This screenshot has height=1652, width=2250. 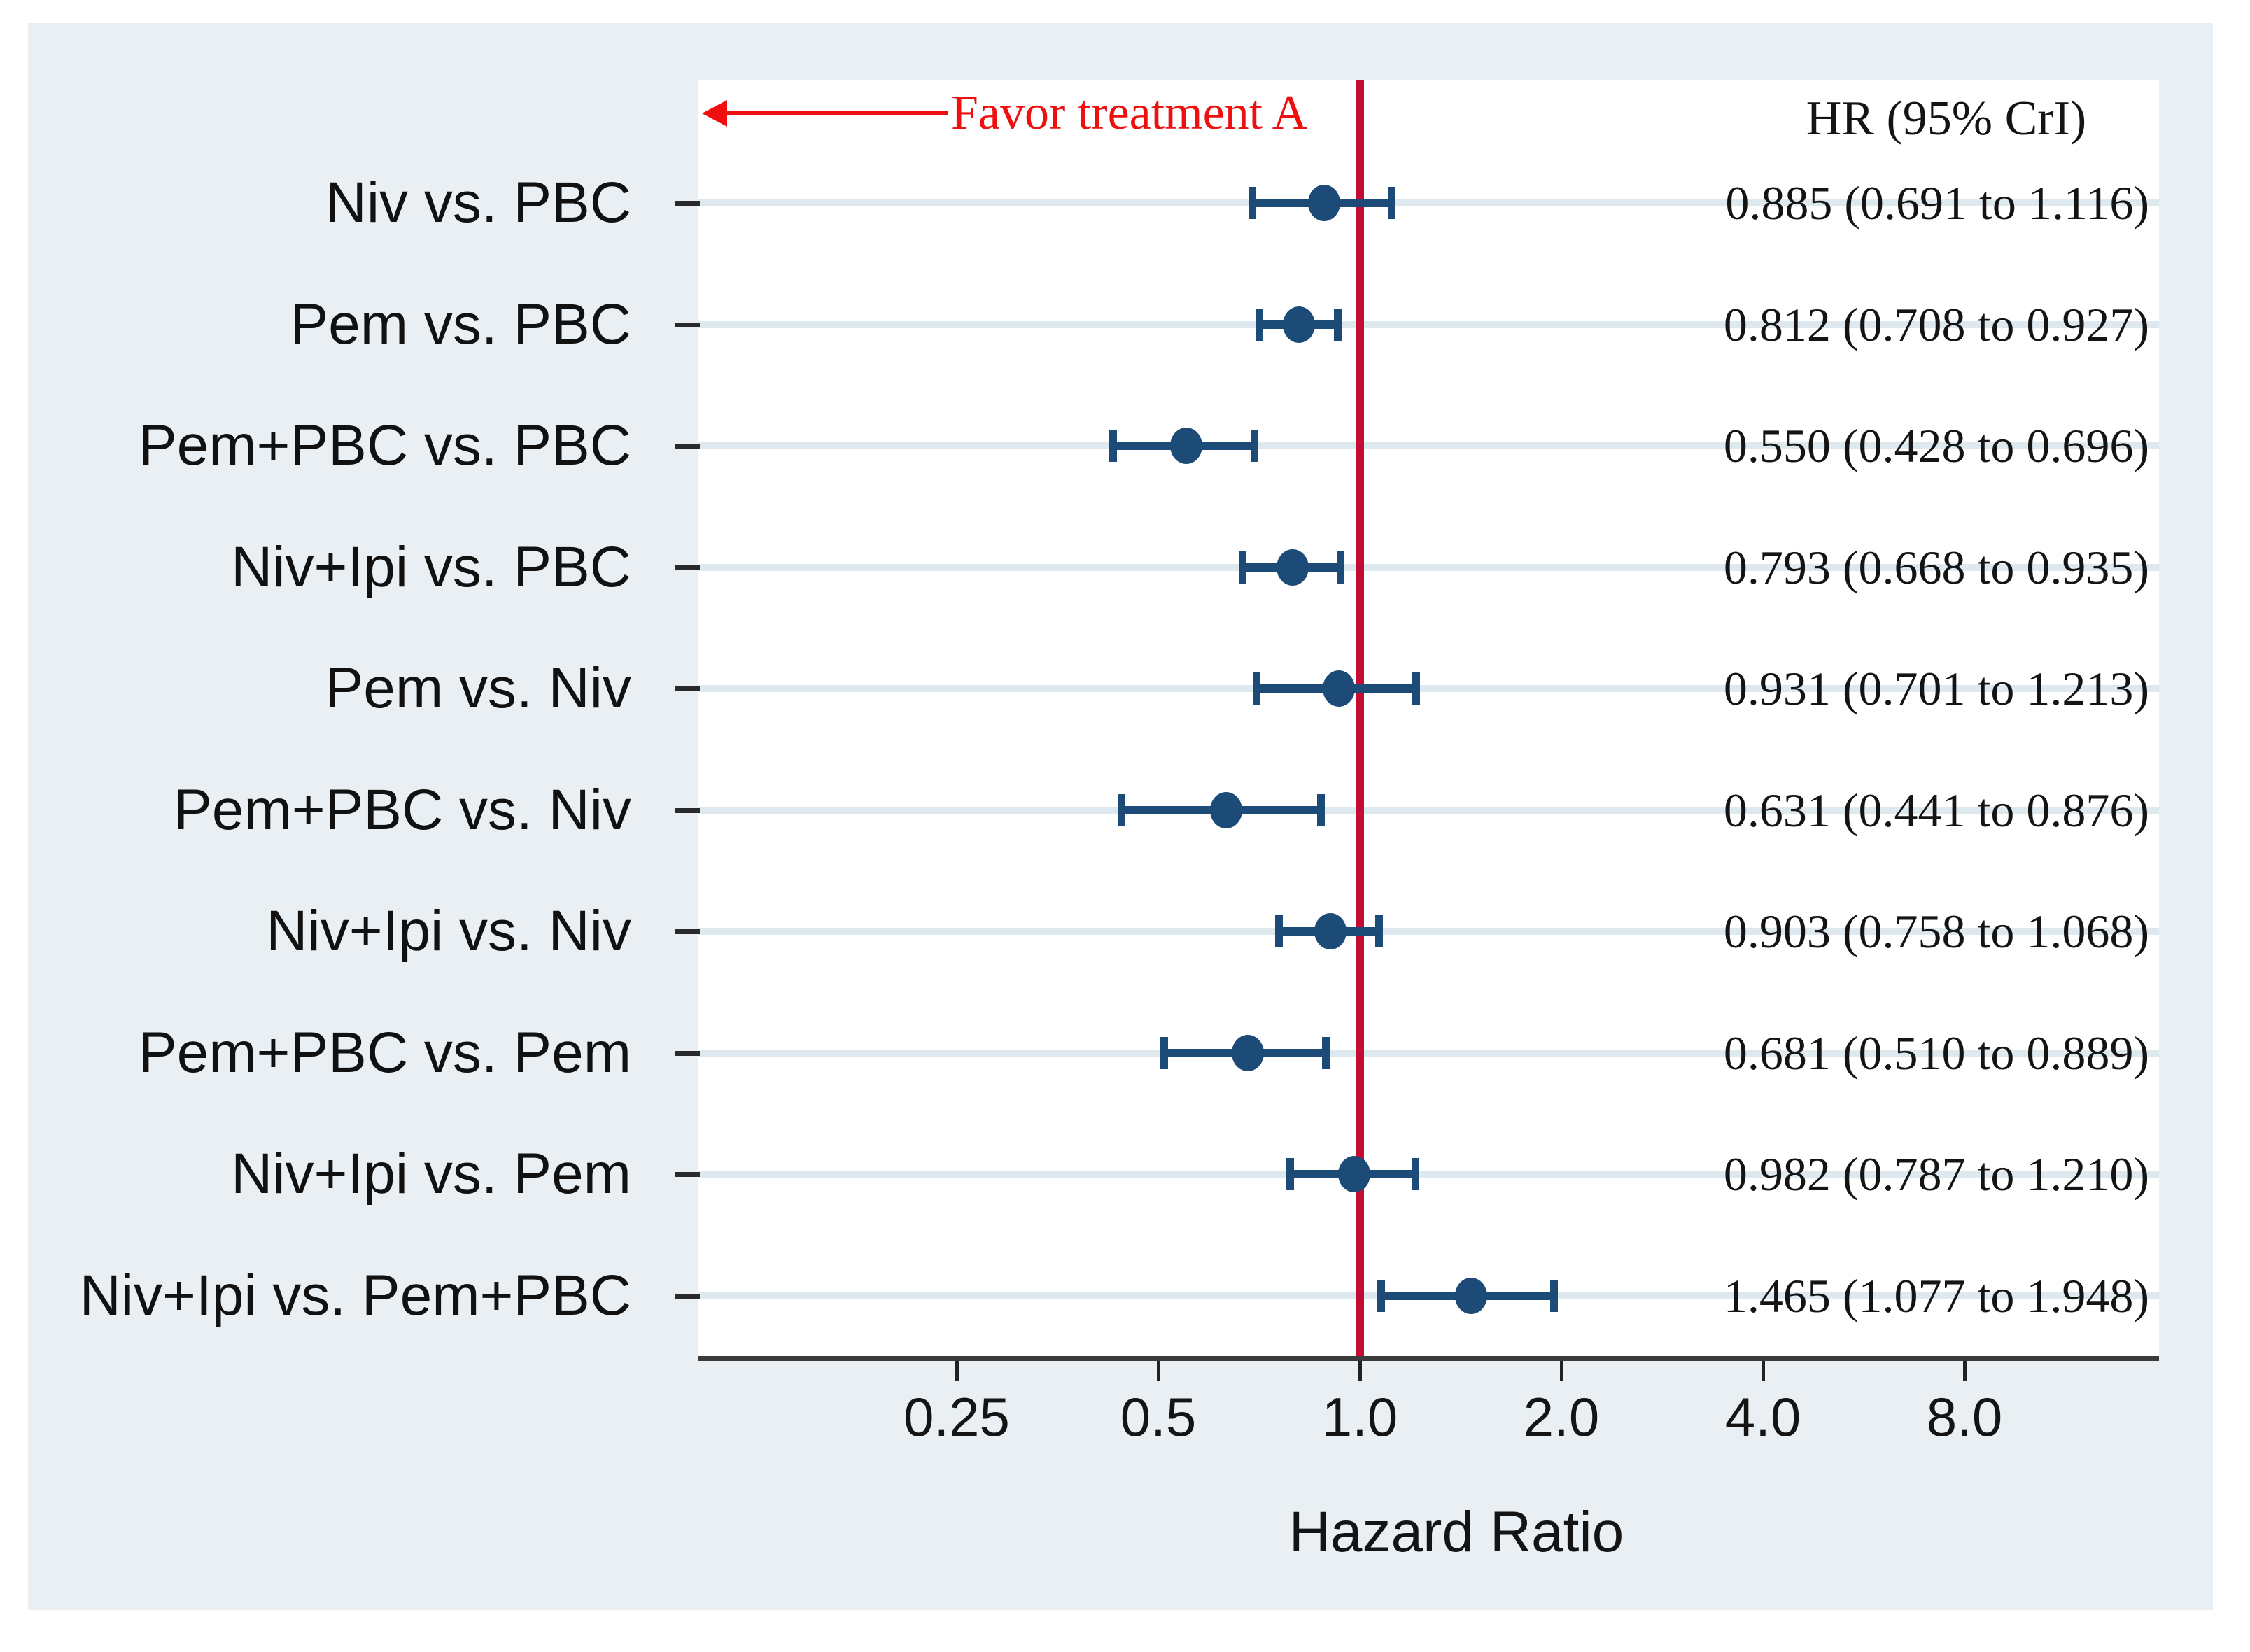 I want to click on row-label: Pem+PBC vs. Pem, so click(x=384, y=1052).